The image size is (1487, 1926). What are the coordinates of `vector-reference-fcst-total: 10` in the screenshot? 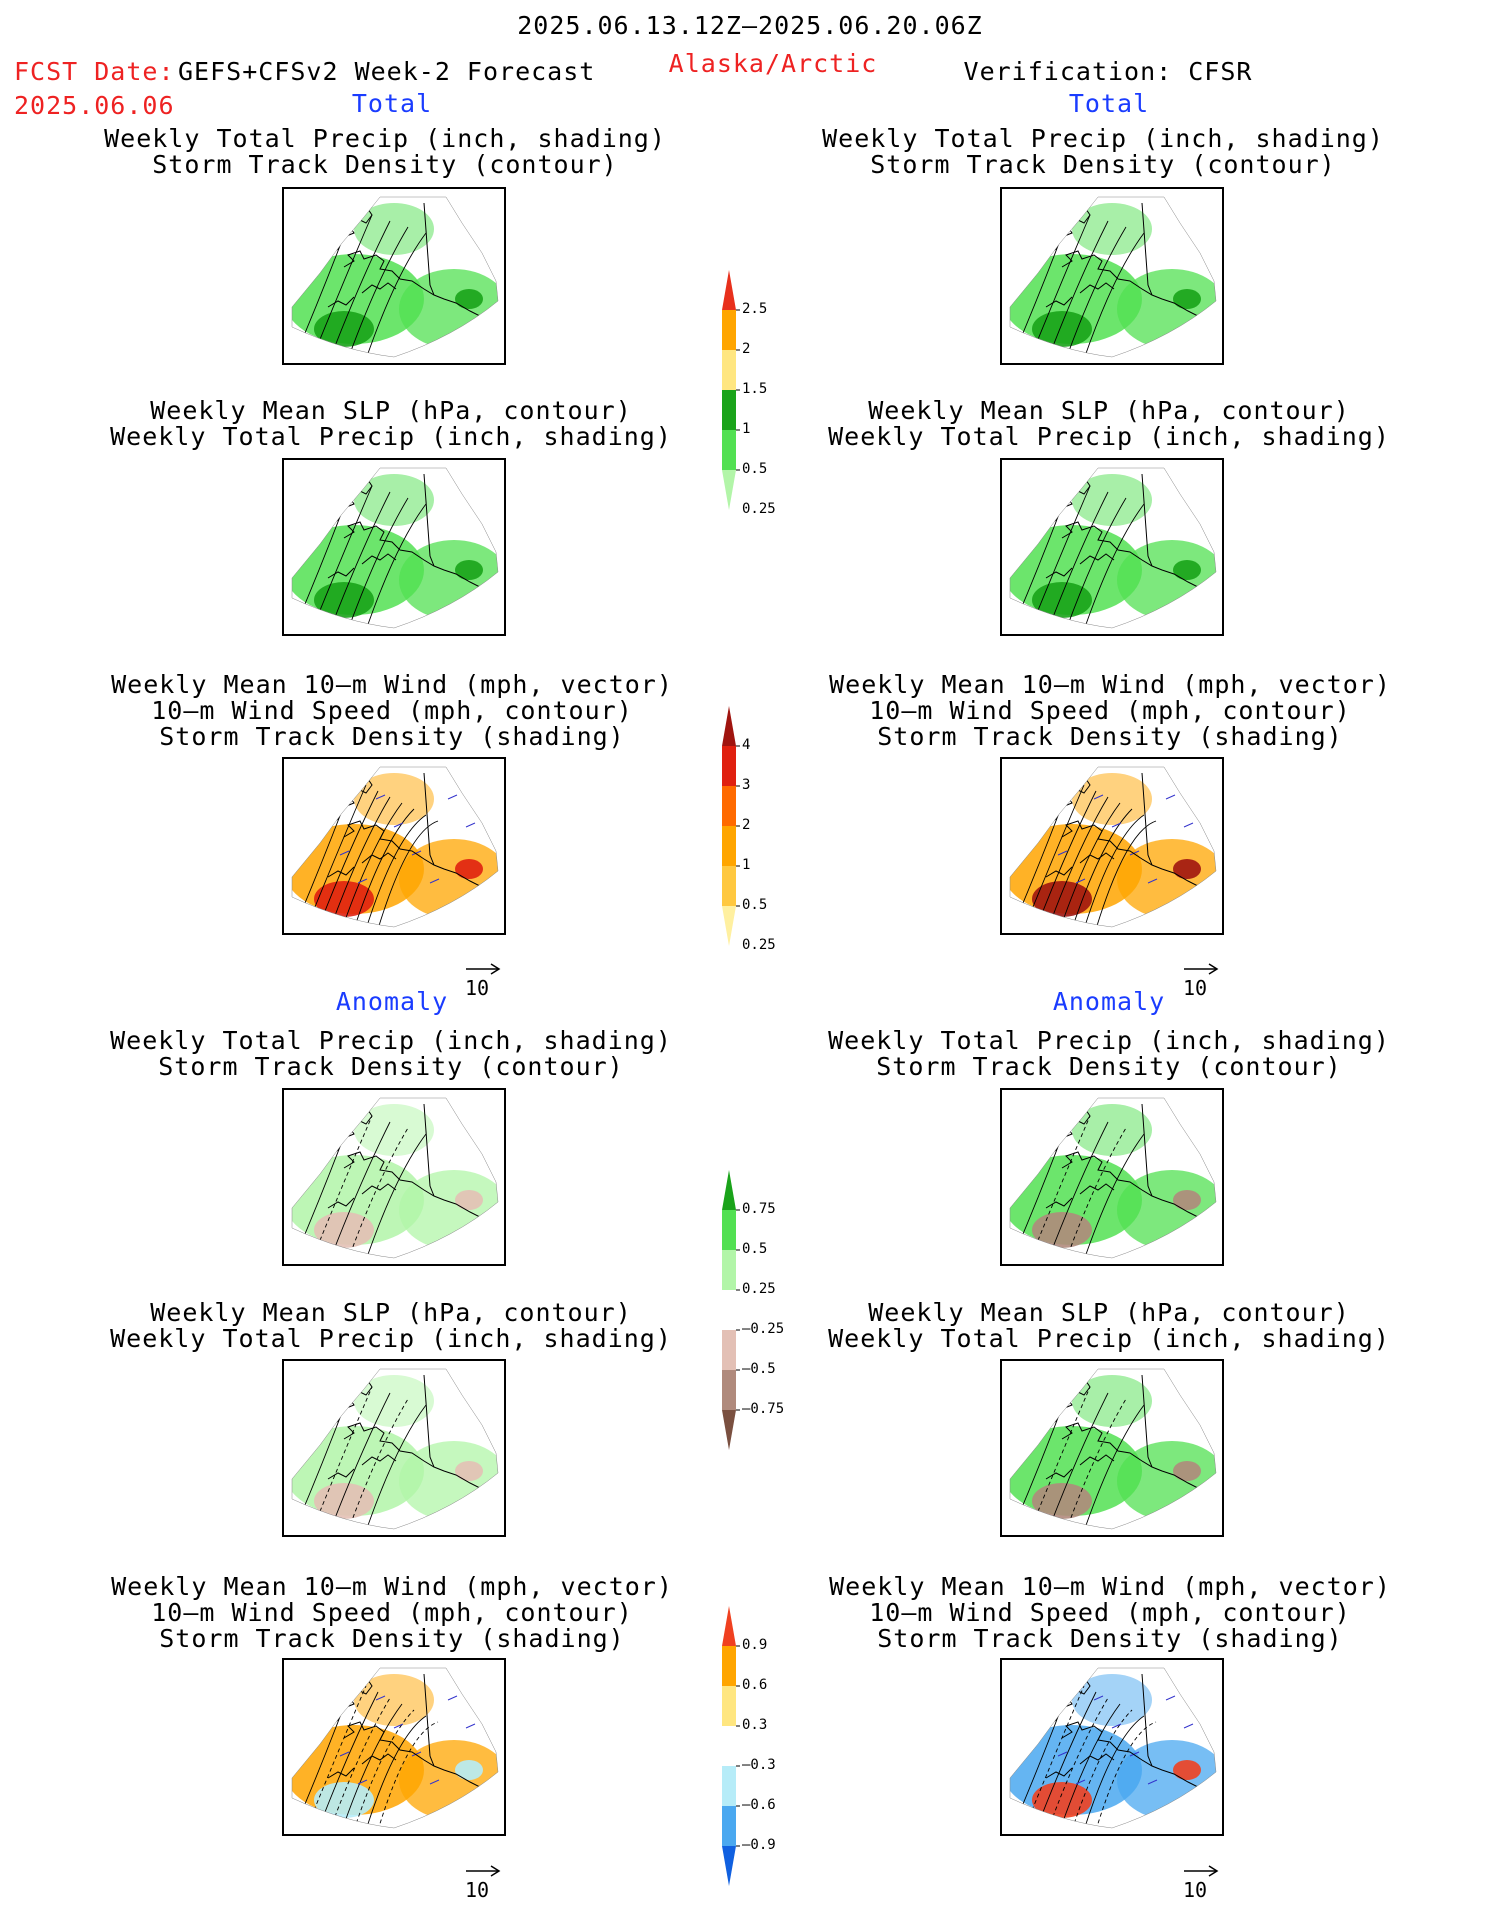 It's located at (483, 978).